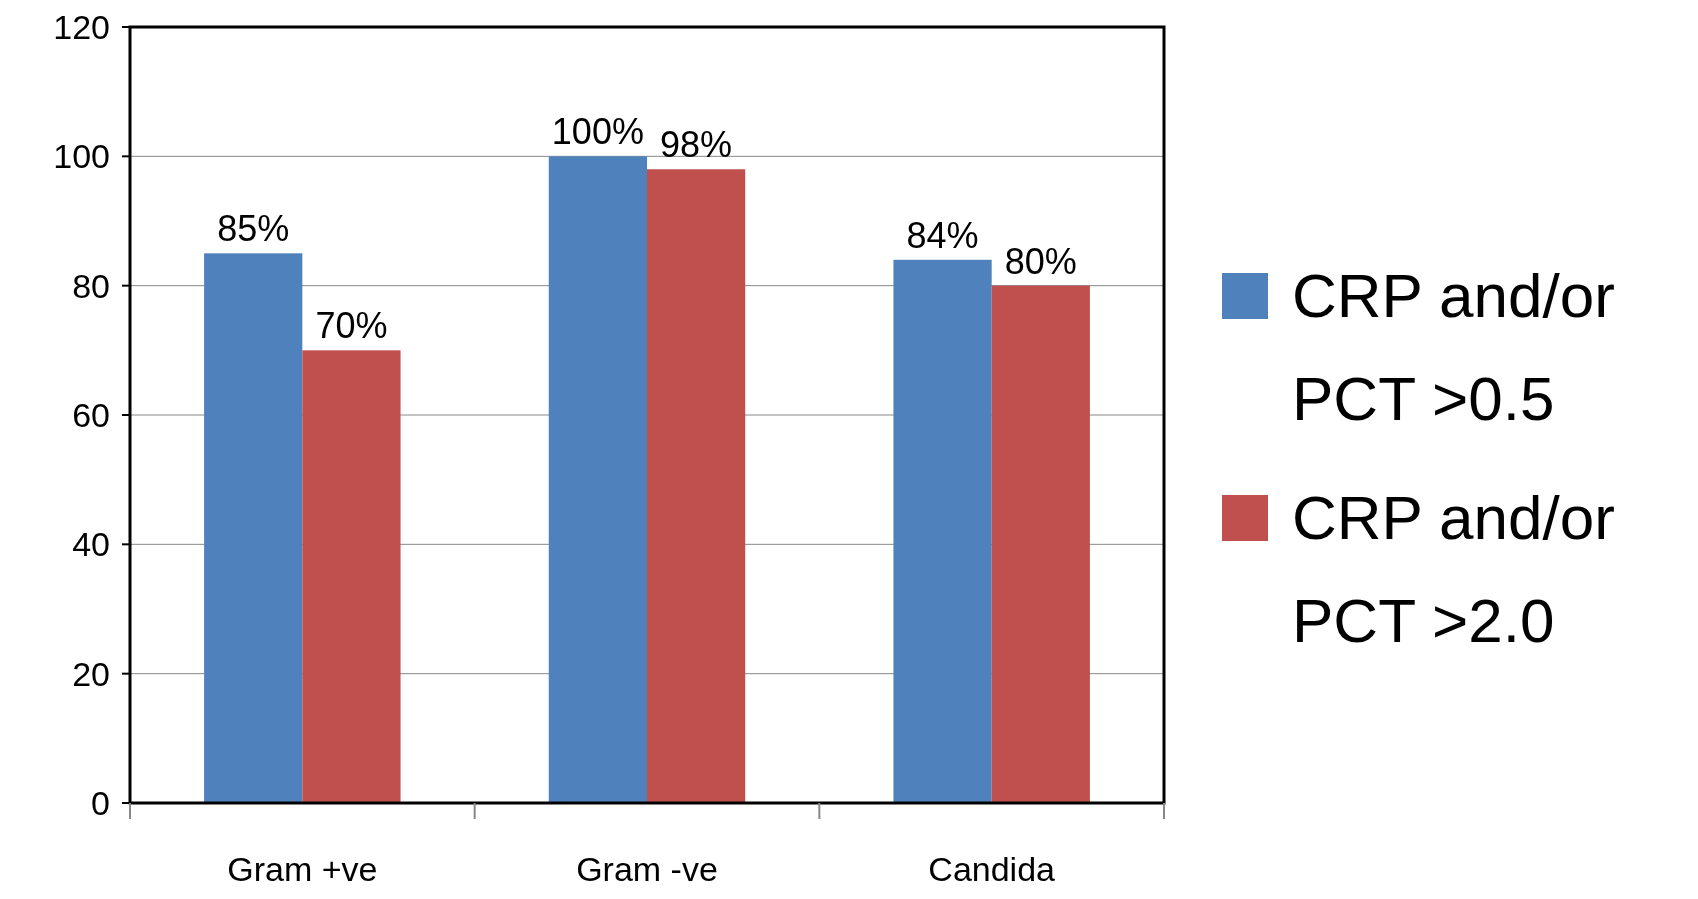 The image size is (1698, 899). Describe the element at coordinates (1040, 261) in the screenshot. I see `data-label: 80%` at that location.